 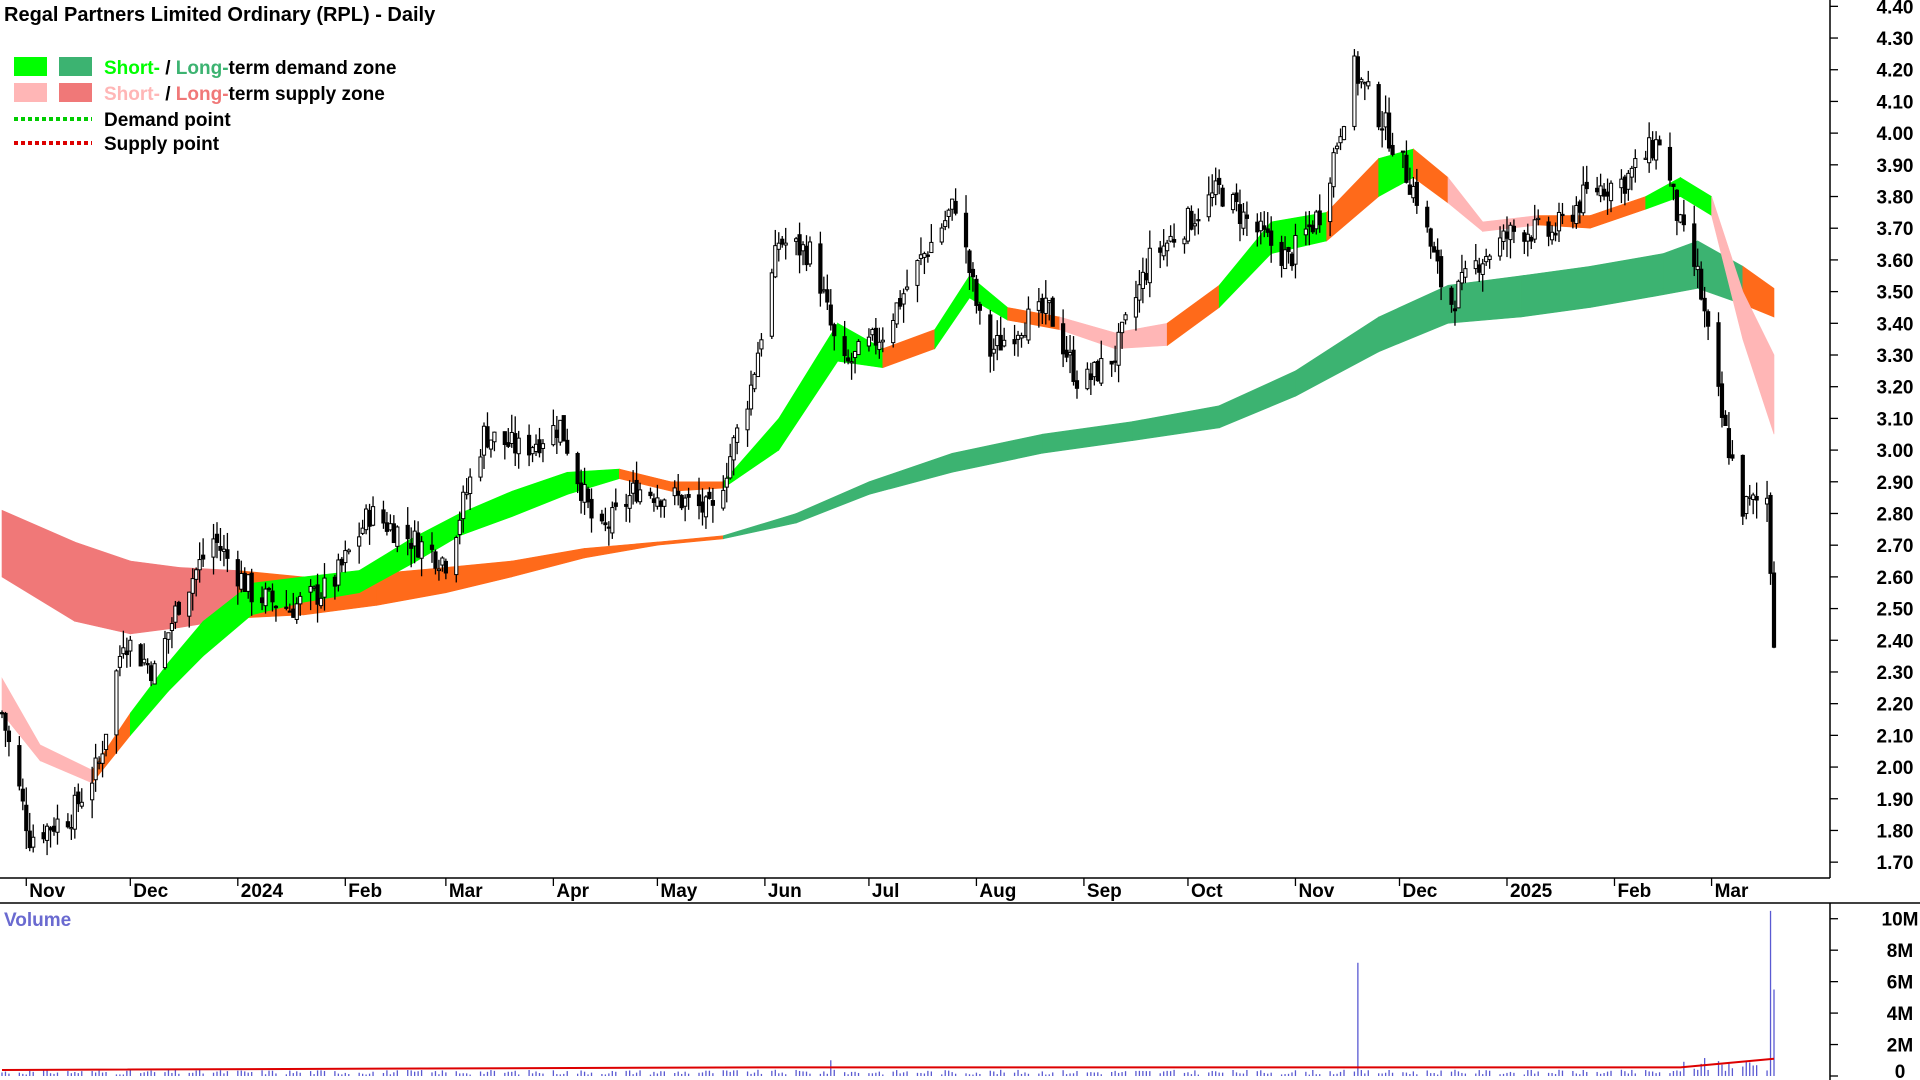 What do you see at coordinates (1900, 1046) in the screenshot?
I see `volume-tick-label: 2M` at bounding box center [1900, 1046].